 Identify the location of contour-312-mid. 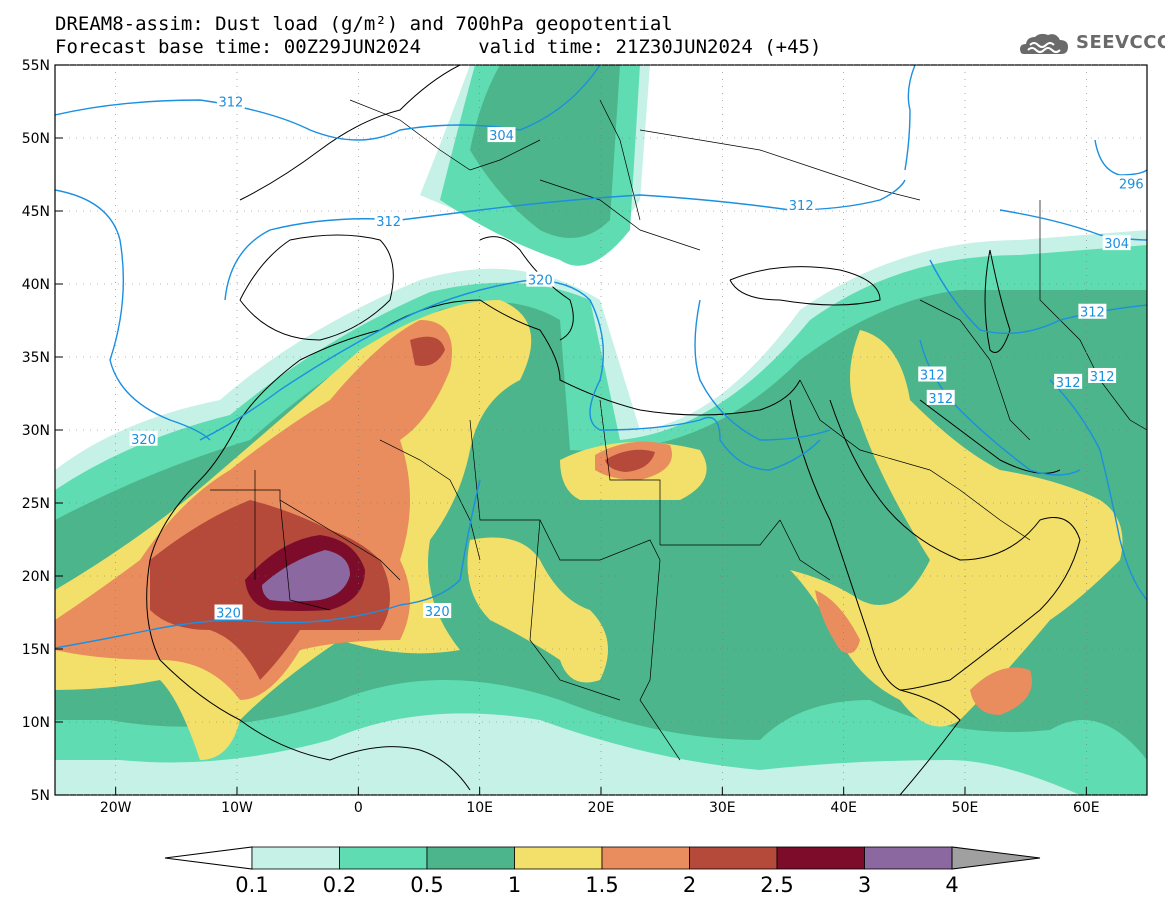
(565, 240).